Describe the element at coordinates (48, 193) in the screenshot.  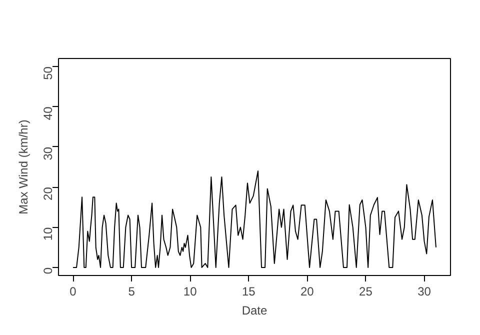
I see `y-tick-label: 20` at that location.